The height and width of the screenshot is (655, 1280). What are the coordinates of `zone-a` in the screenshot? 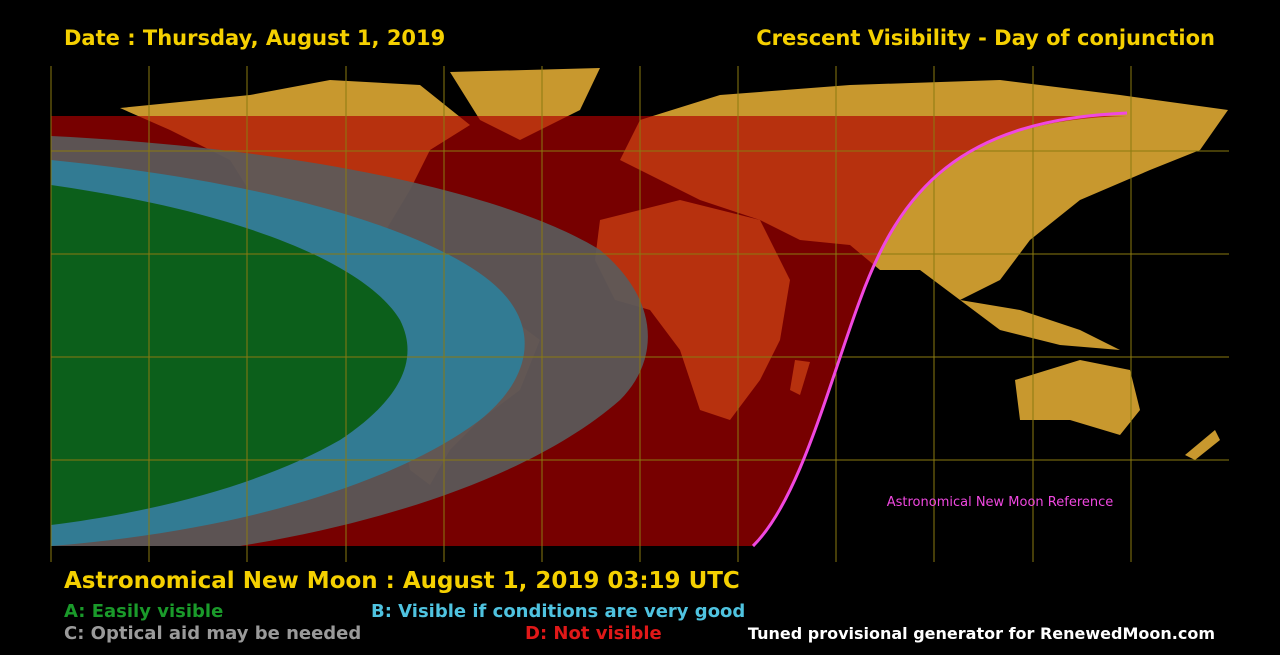 It's located at (229, 355).